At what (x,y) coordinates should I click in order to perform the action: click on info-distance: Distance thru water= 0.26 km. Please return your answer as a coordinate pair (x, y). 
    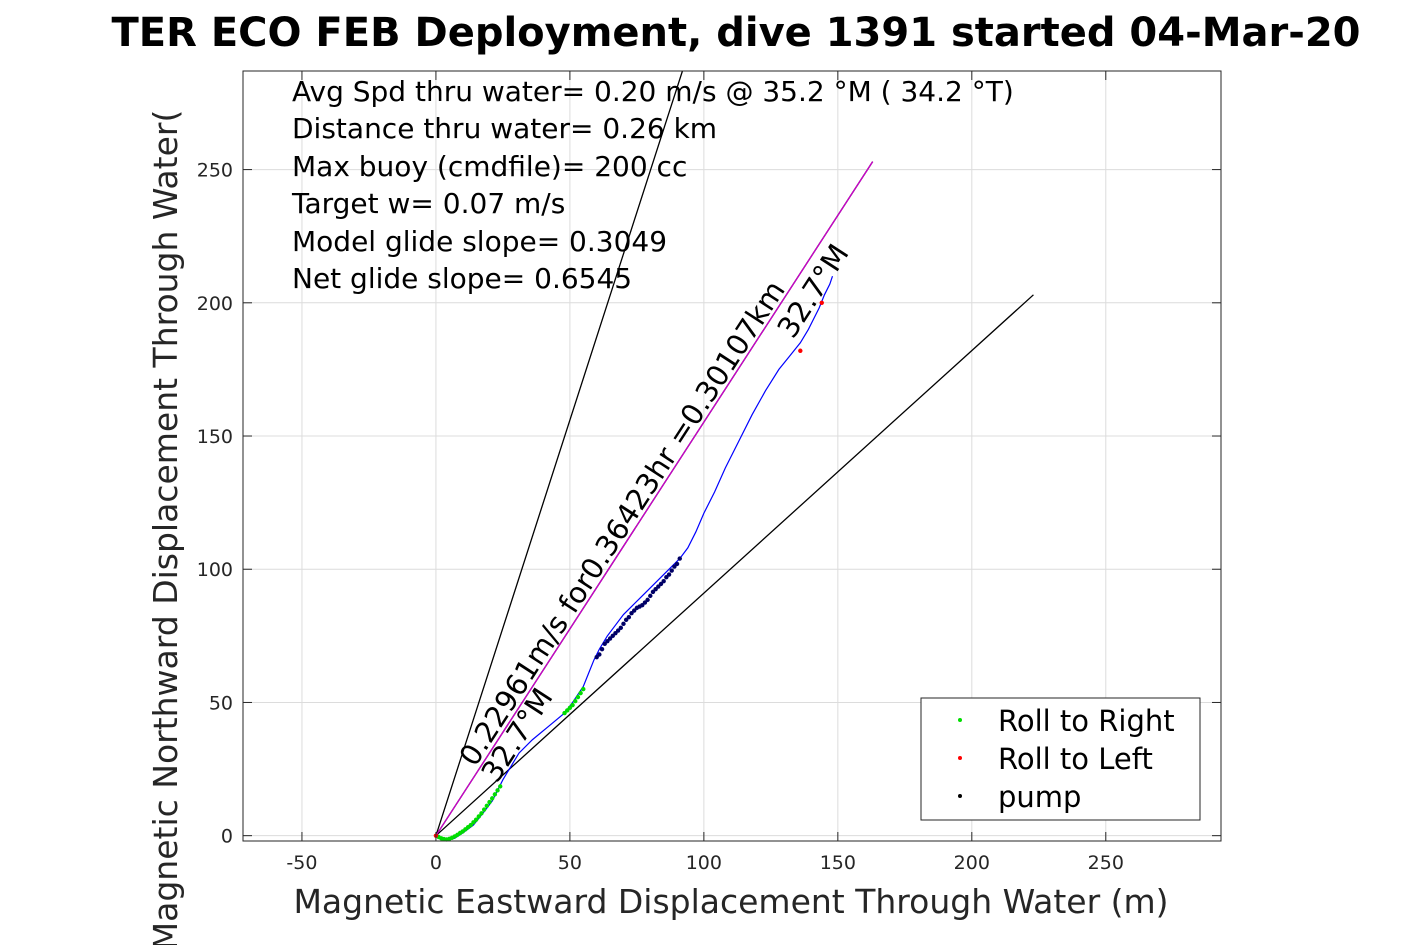
    Looking at the image, I should click on (504, 128).